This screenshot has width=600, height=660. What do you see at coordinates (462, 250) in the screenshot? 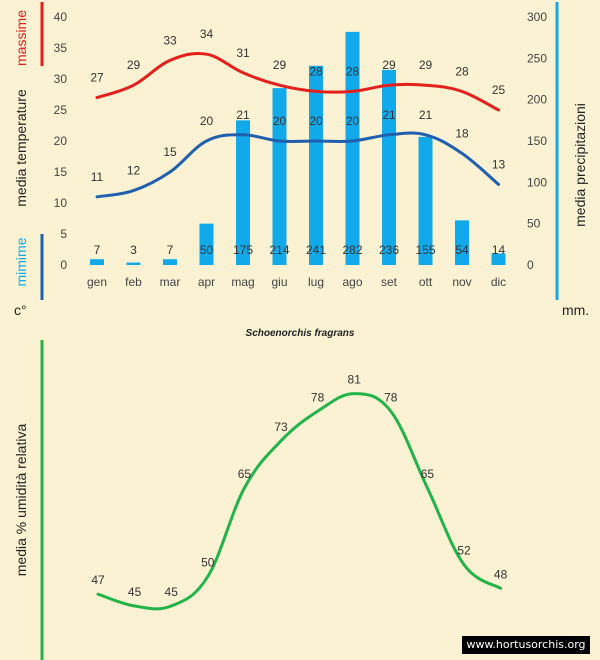
I see `precip-value-label: 54` at bounding box center [462, 250].